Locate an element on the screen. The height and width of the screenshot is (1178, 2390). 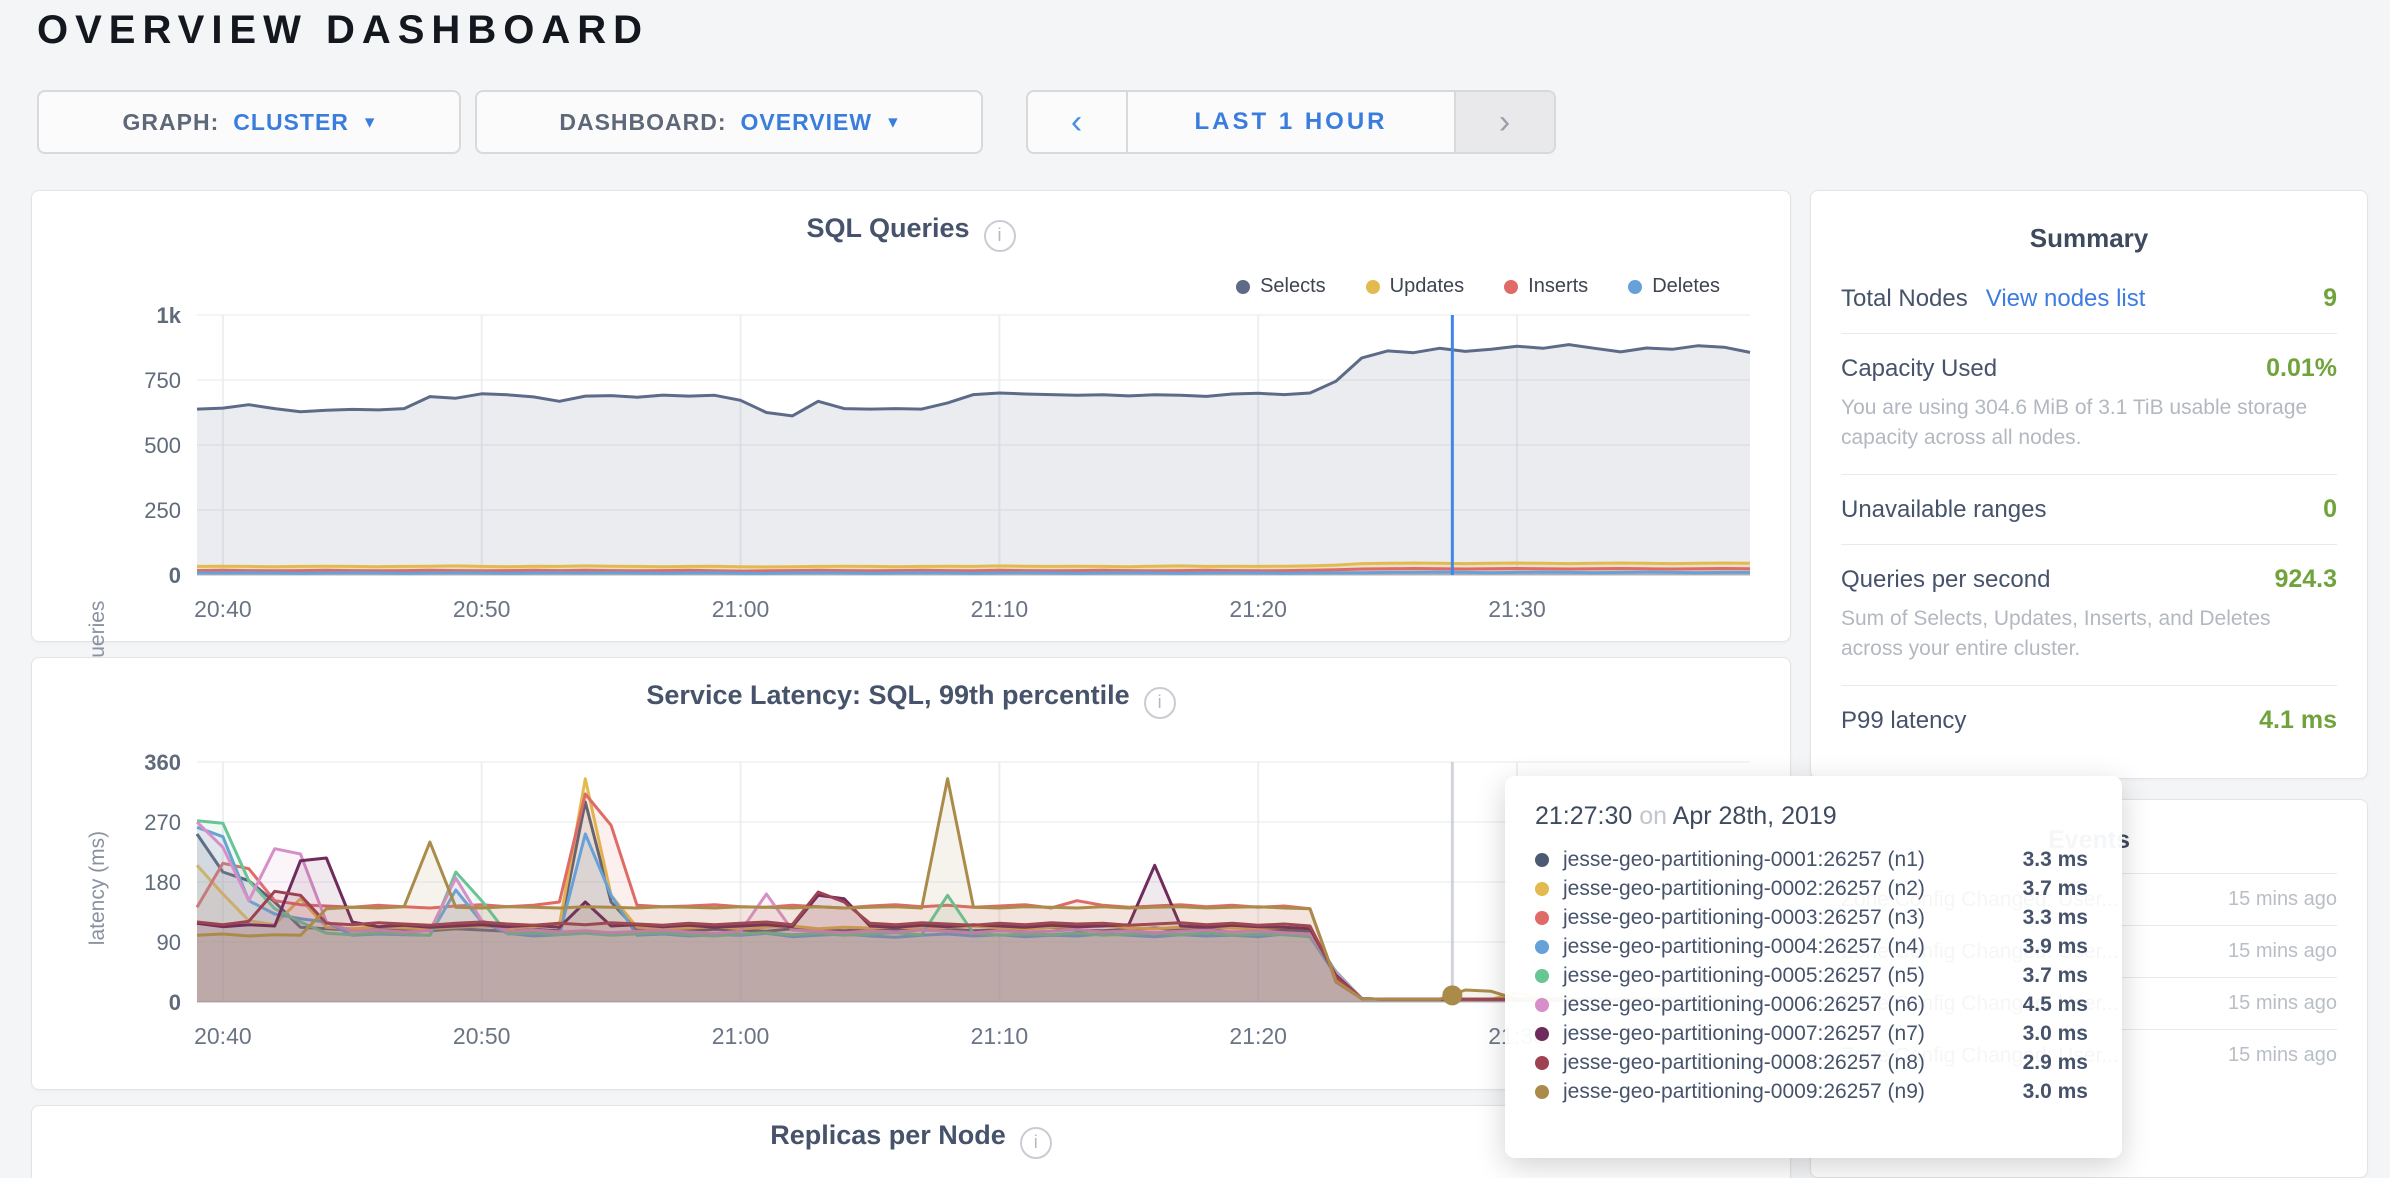
graph-dropdown-value: CLUSTER is located at coordinates (291, 121).